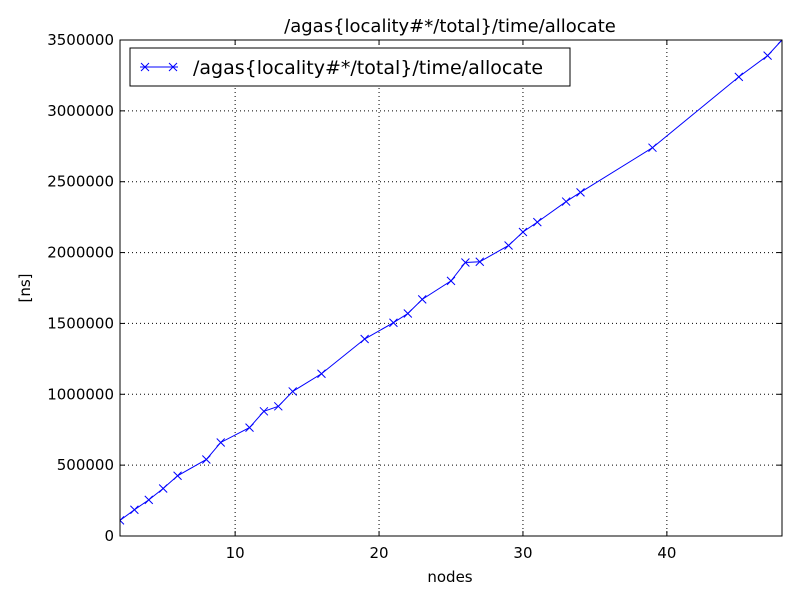 This screenshot has width=800, height=600. What do you see at coordinates (25, 287) in the screenshot?
I see `y-axis-label: [ns]` at bounding box center [25, 287].